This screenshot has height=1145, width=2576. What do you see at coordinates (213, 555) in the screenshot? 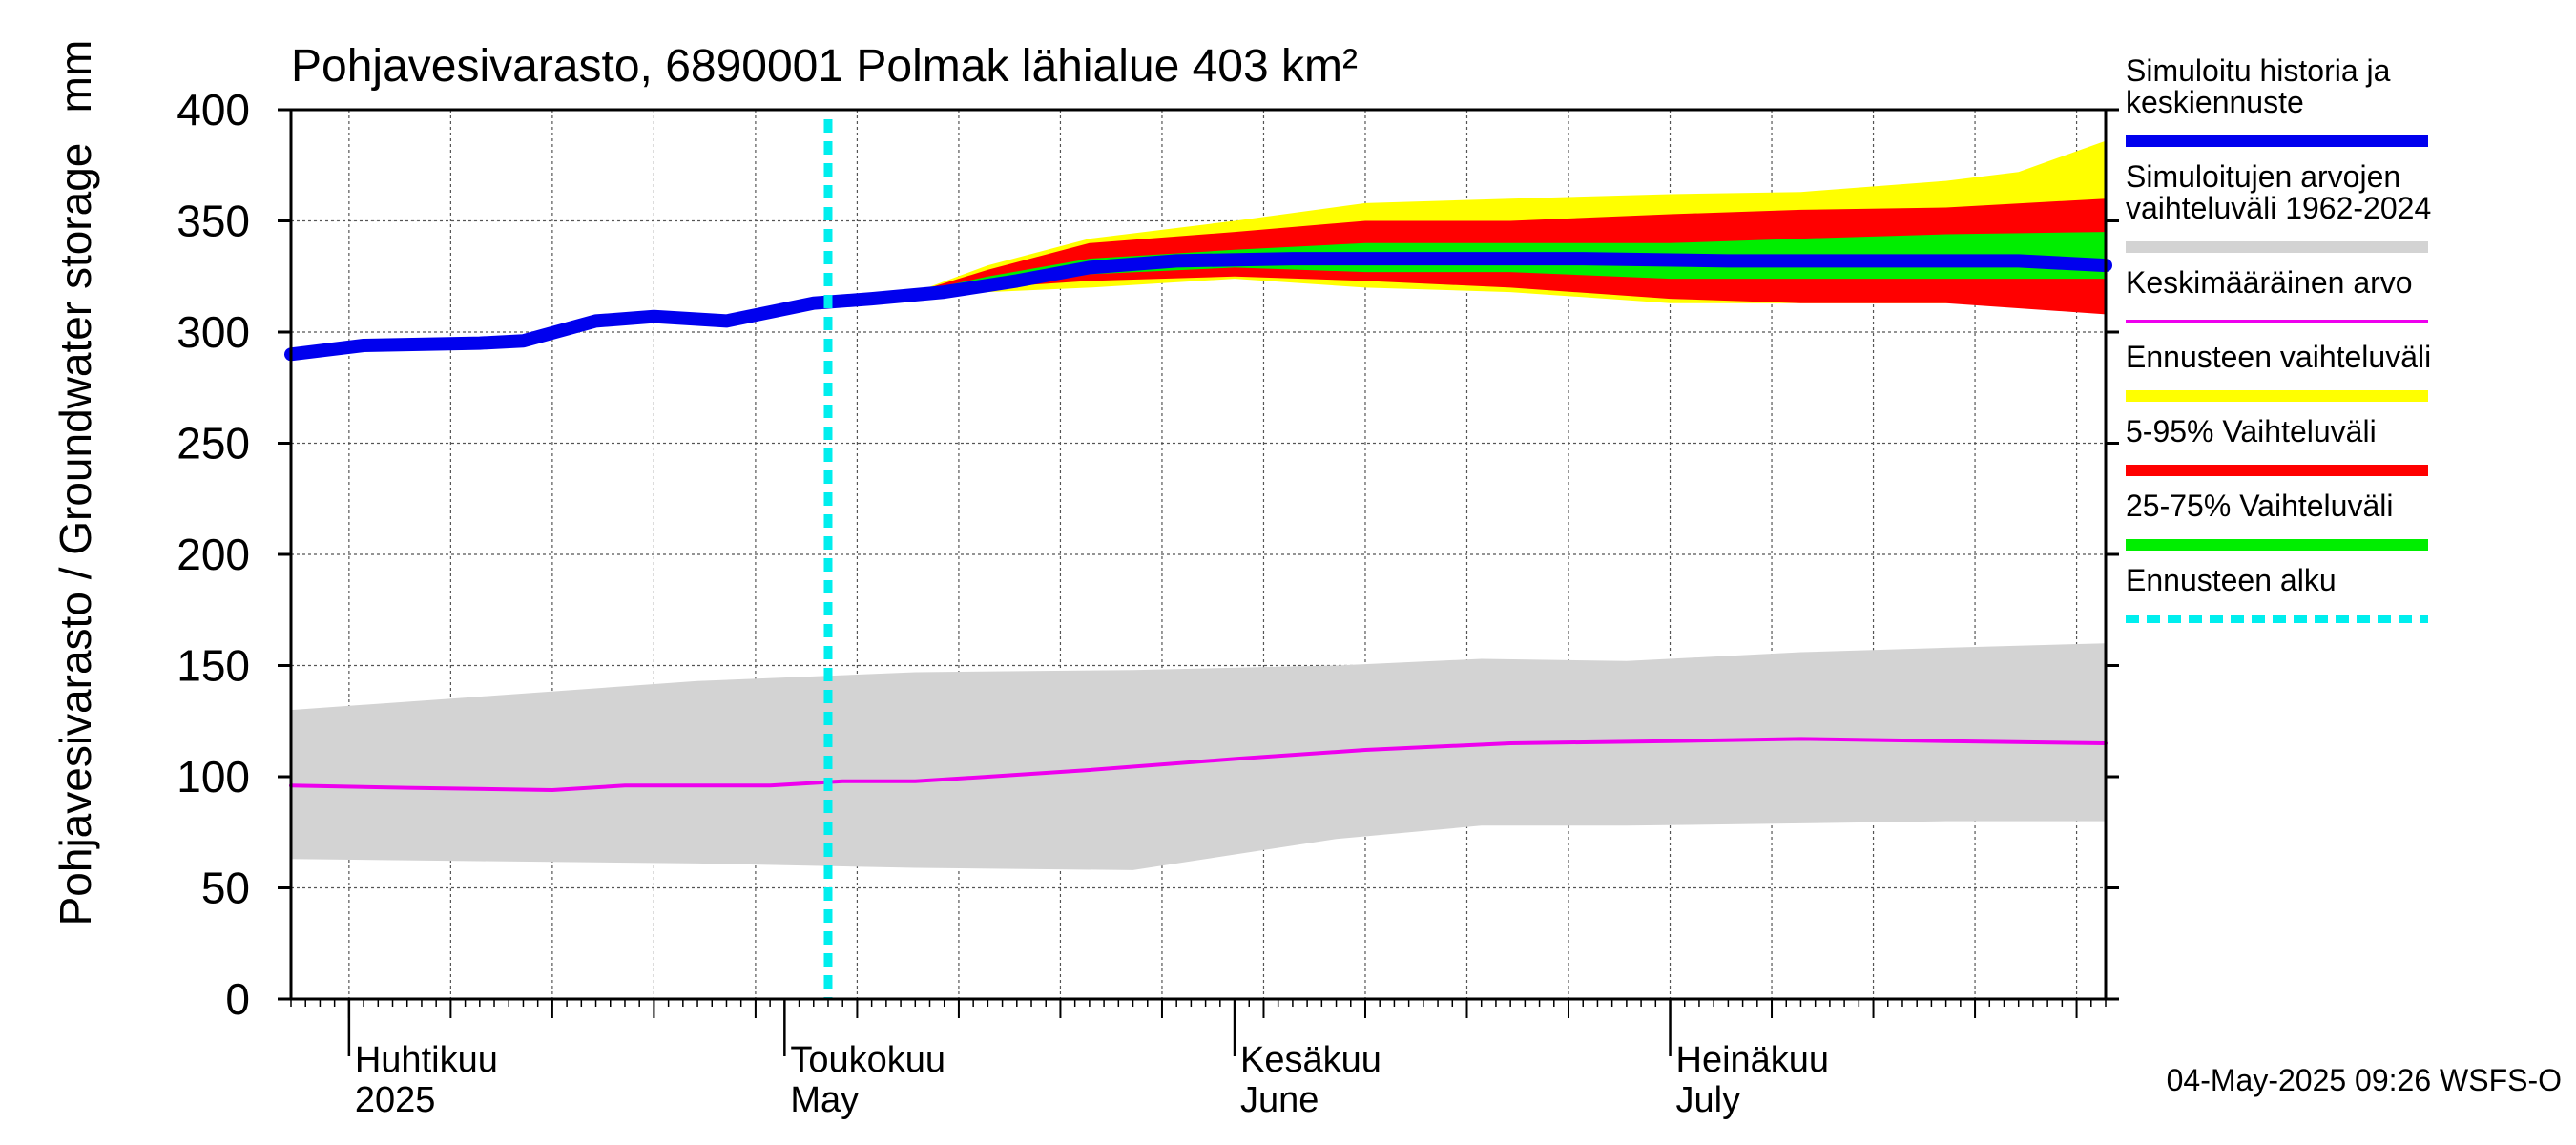
I see `y-tick-label: 200` at bounding box center [213, 555].